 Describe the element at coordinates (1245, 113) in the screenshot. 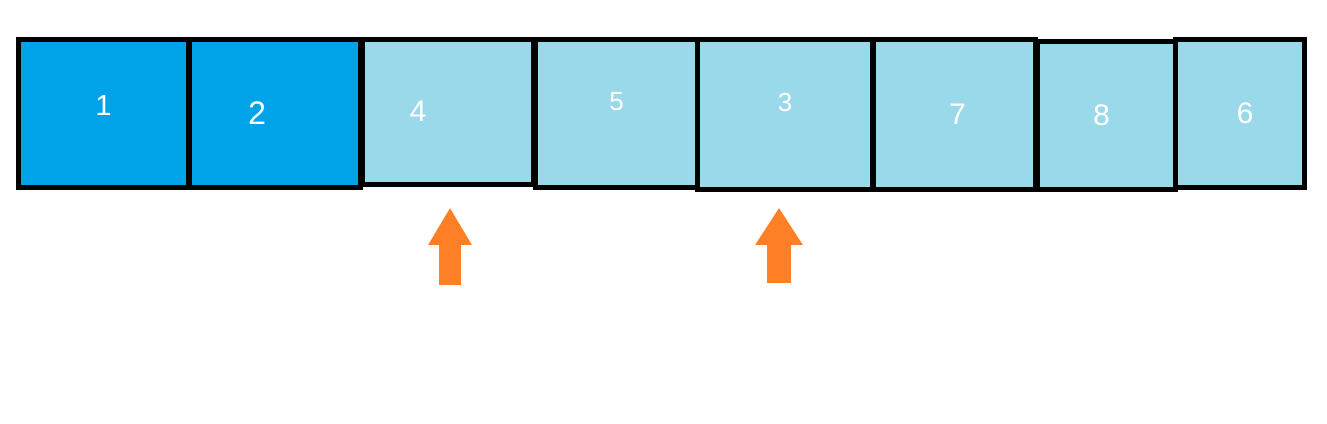

I see `cell-label: 6` at that location.